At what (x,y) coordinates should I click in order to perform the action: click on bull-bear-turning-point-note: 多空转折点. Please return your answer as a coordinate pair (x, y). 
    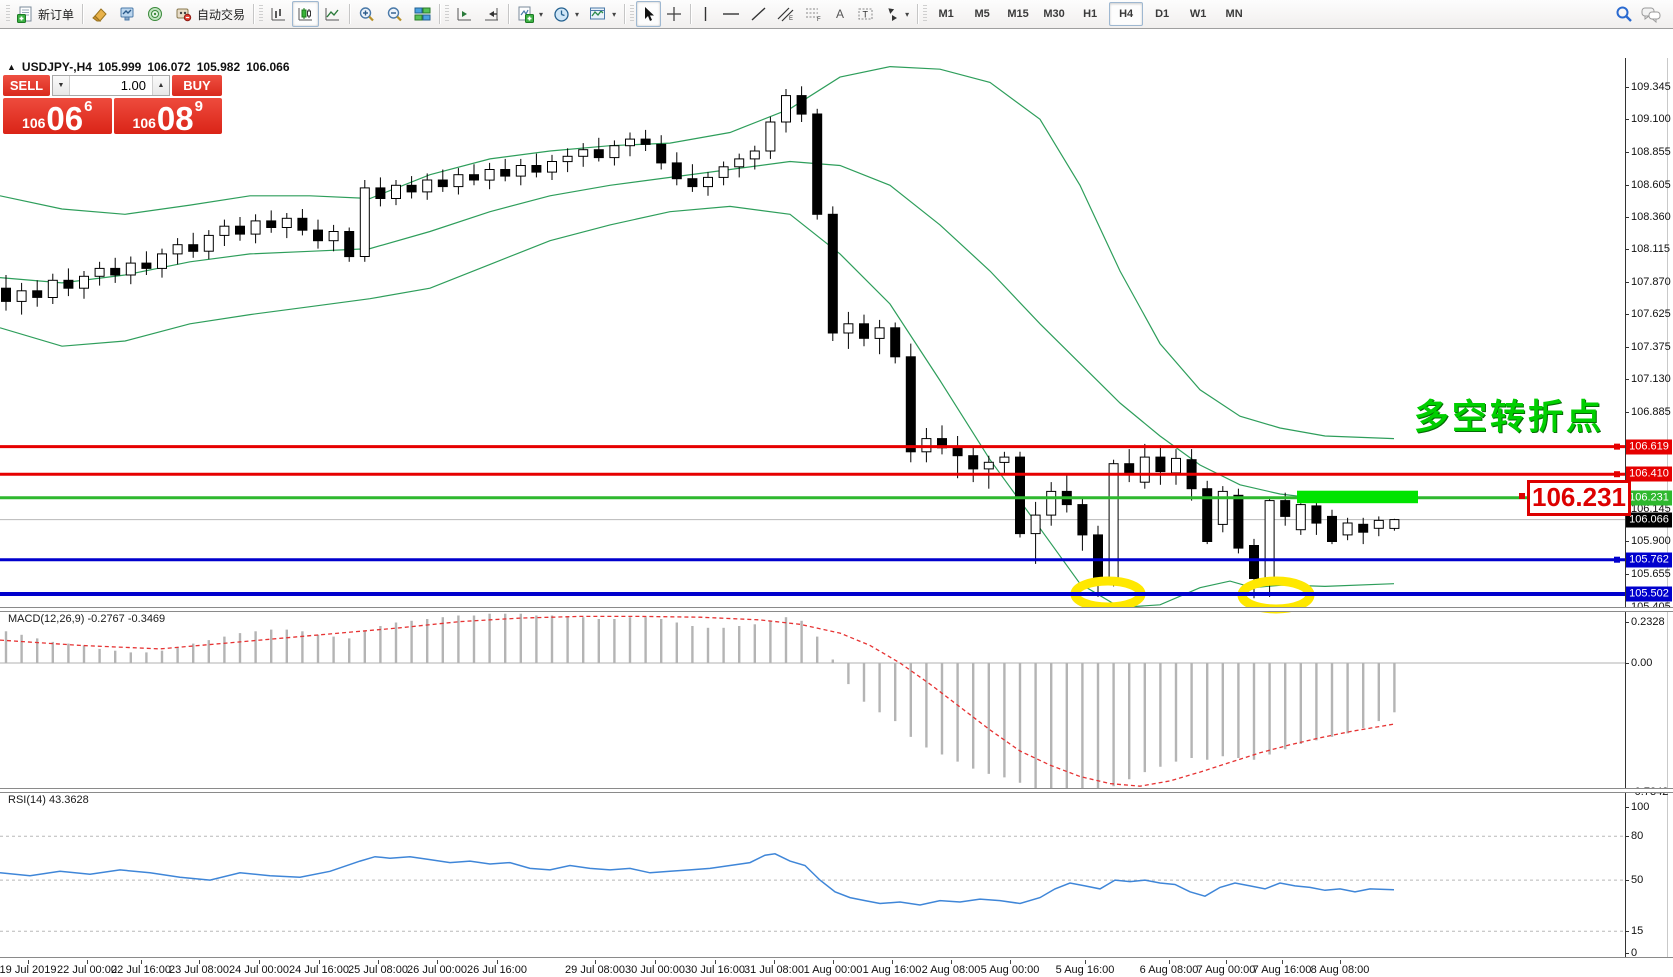
    Looking at the image, I should click on (1509, 417).